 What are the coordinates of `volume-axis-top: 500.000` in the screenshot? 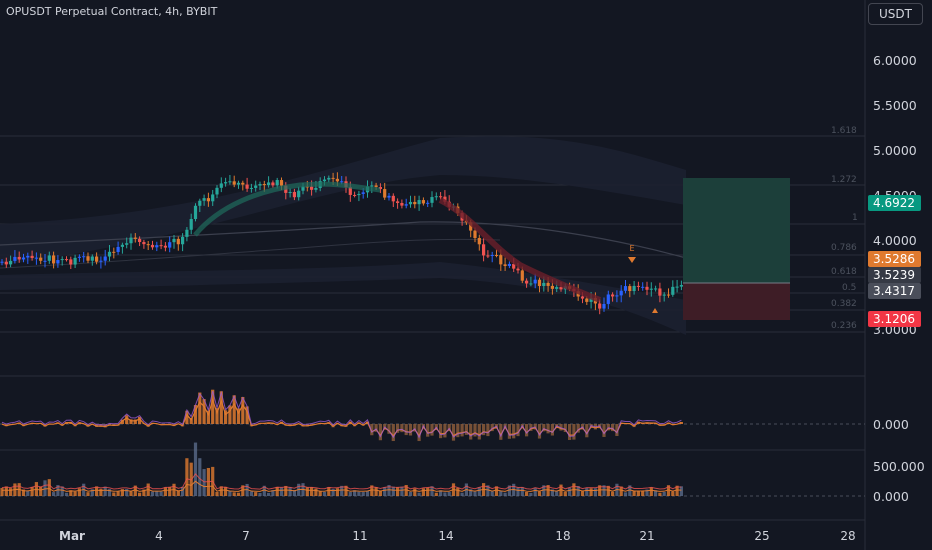 It's located at (899, 466).